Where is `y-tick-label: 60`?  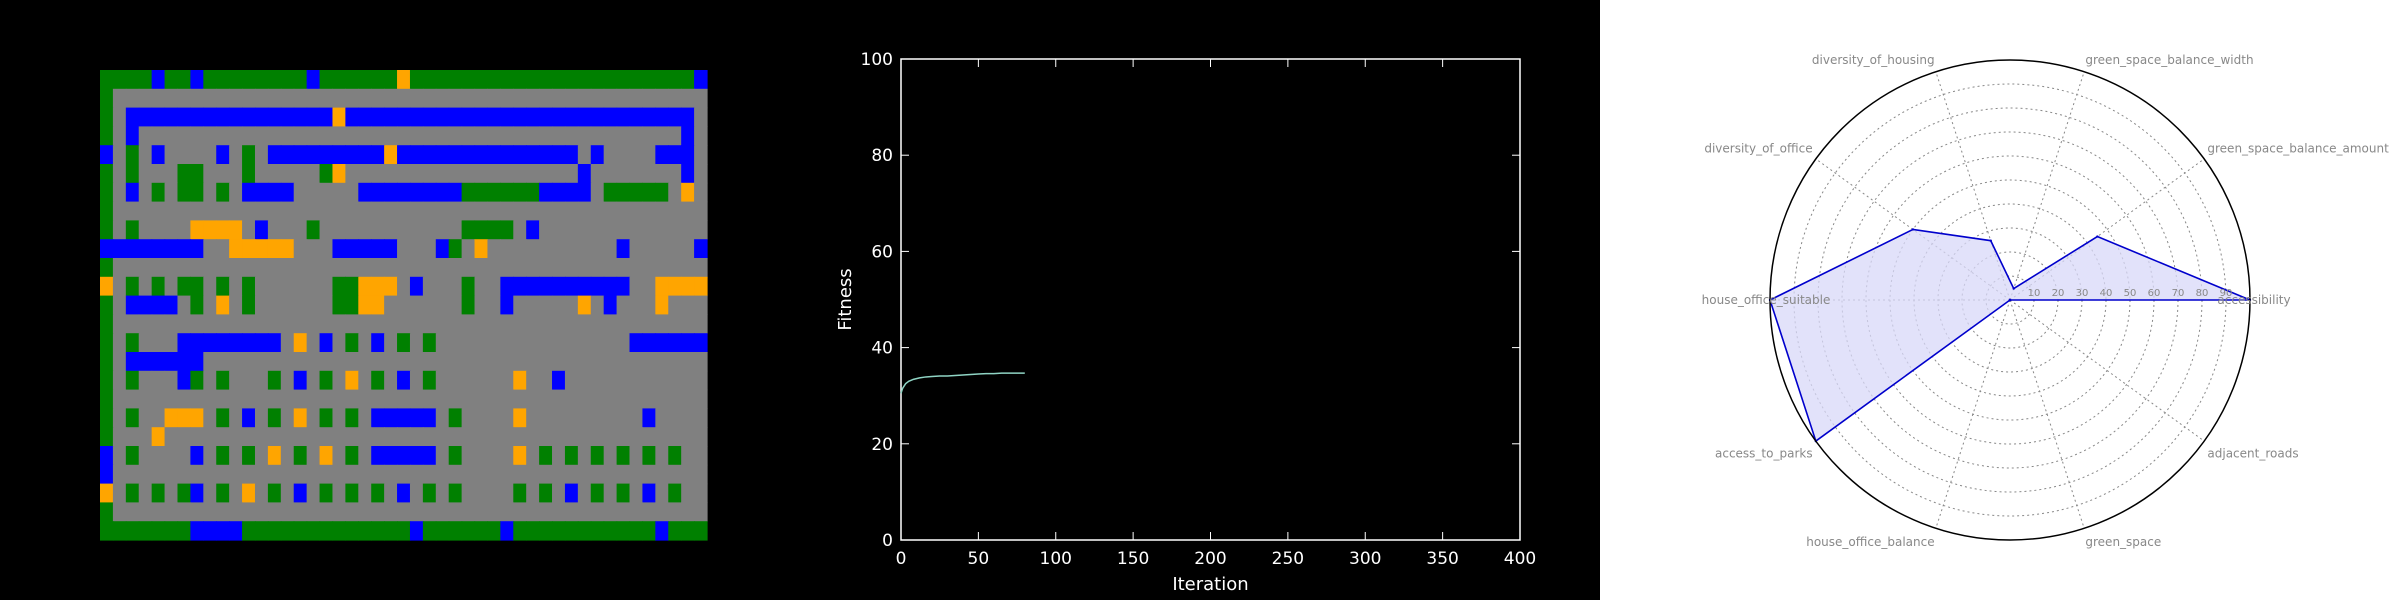
y-tick-label: 60 is located at coordinates (882, 252).